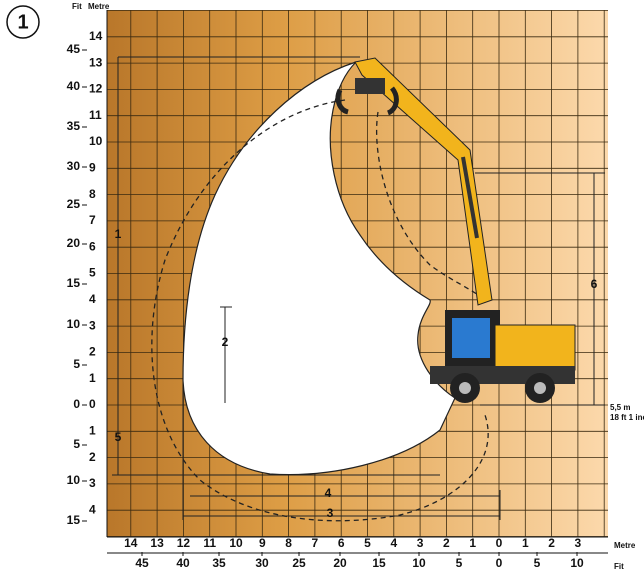  Describe the element at coordinates (74, 204) in the screenshot. I see `y-feet-label: 25` at that location.